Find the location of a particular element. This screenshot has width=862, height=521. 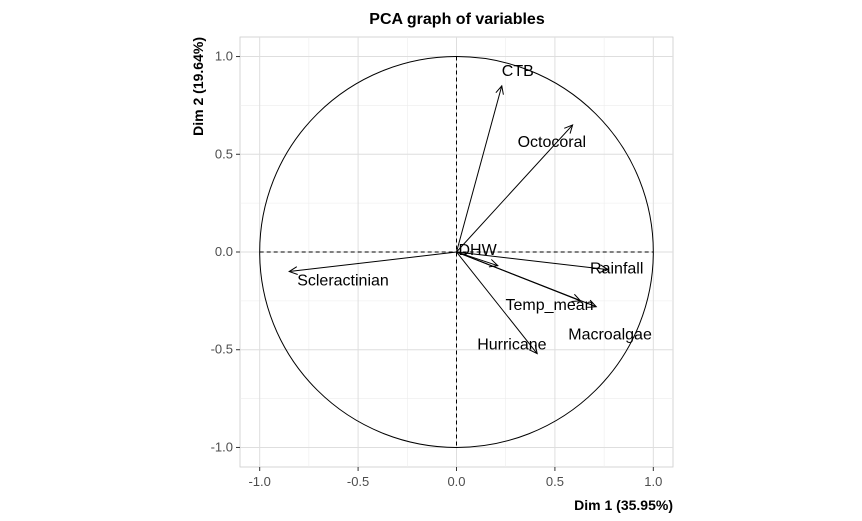

y-tick-label: -0.5 is located at coordinates (222, 349).